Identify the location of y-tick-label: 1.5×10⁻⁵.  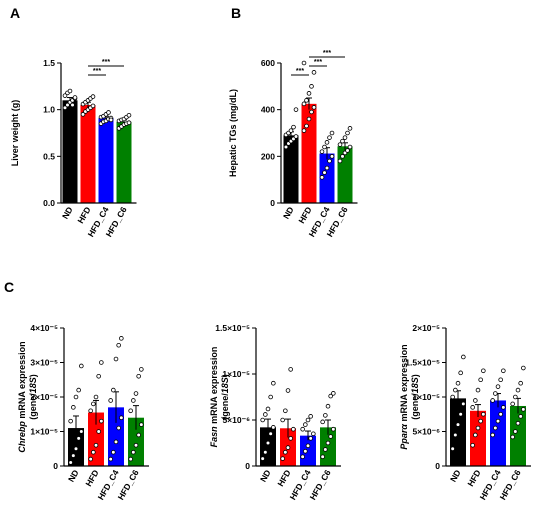
(232, 328).